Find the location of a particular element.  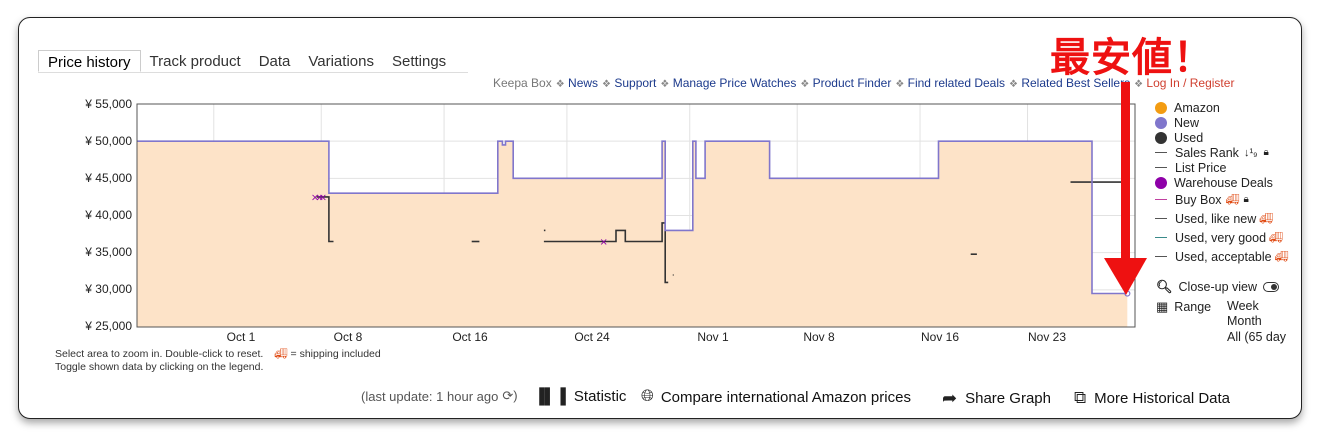

y-tick-label: ¥ 50,000 is located at coordinates (108, 141).